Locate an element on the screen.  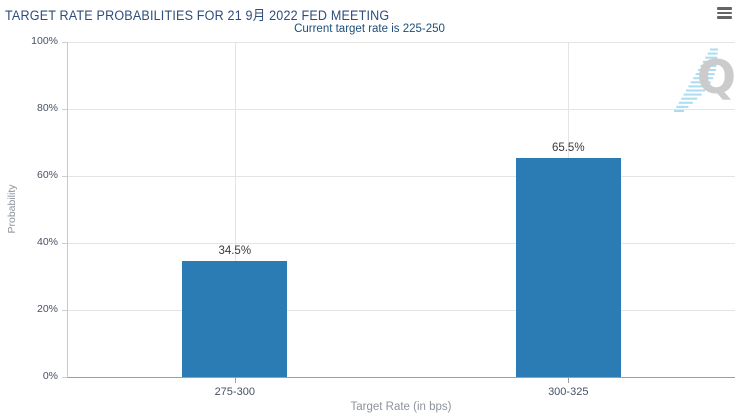
bar-value-label: 65.5% is located at coordinates (568, 148).